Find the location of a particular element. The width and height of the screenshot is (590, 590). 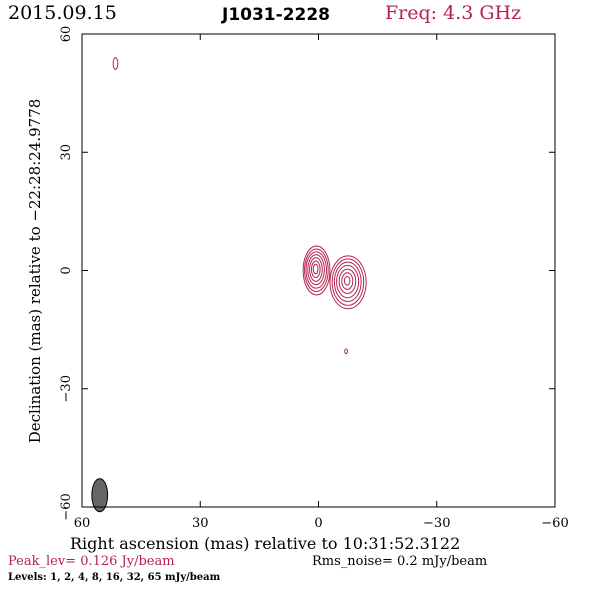

rms-noise: Rms_noise= 0.2 mJy/beam is located at coordinates (400, 561).